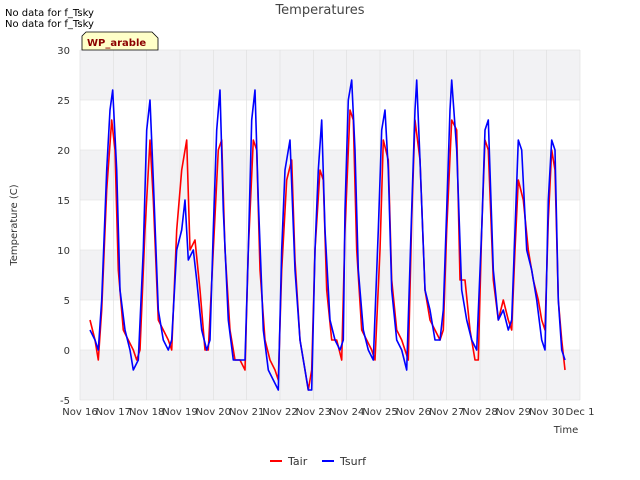 This screenshot has height=480, width=640. Describe the element at coordinates (446, 412) in the screenshot. I see `x-tick-label: Nov 27` at that location.